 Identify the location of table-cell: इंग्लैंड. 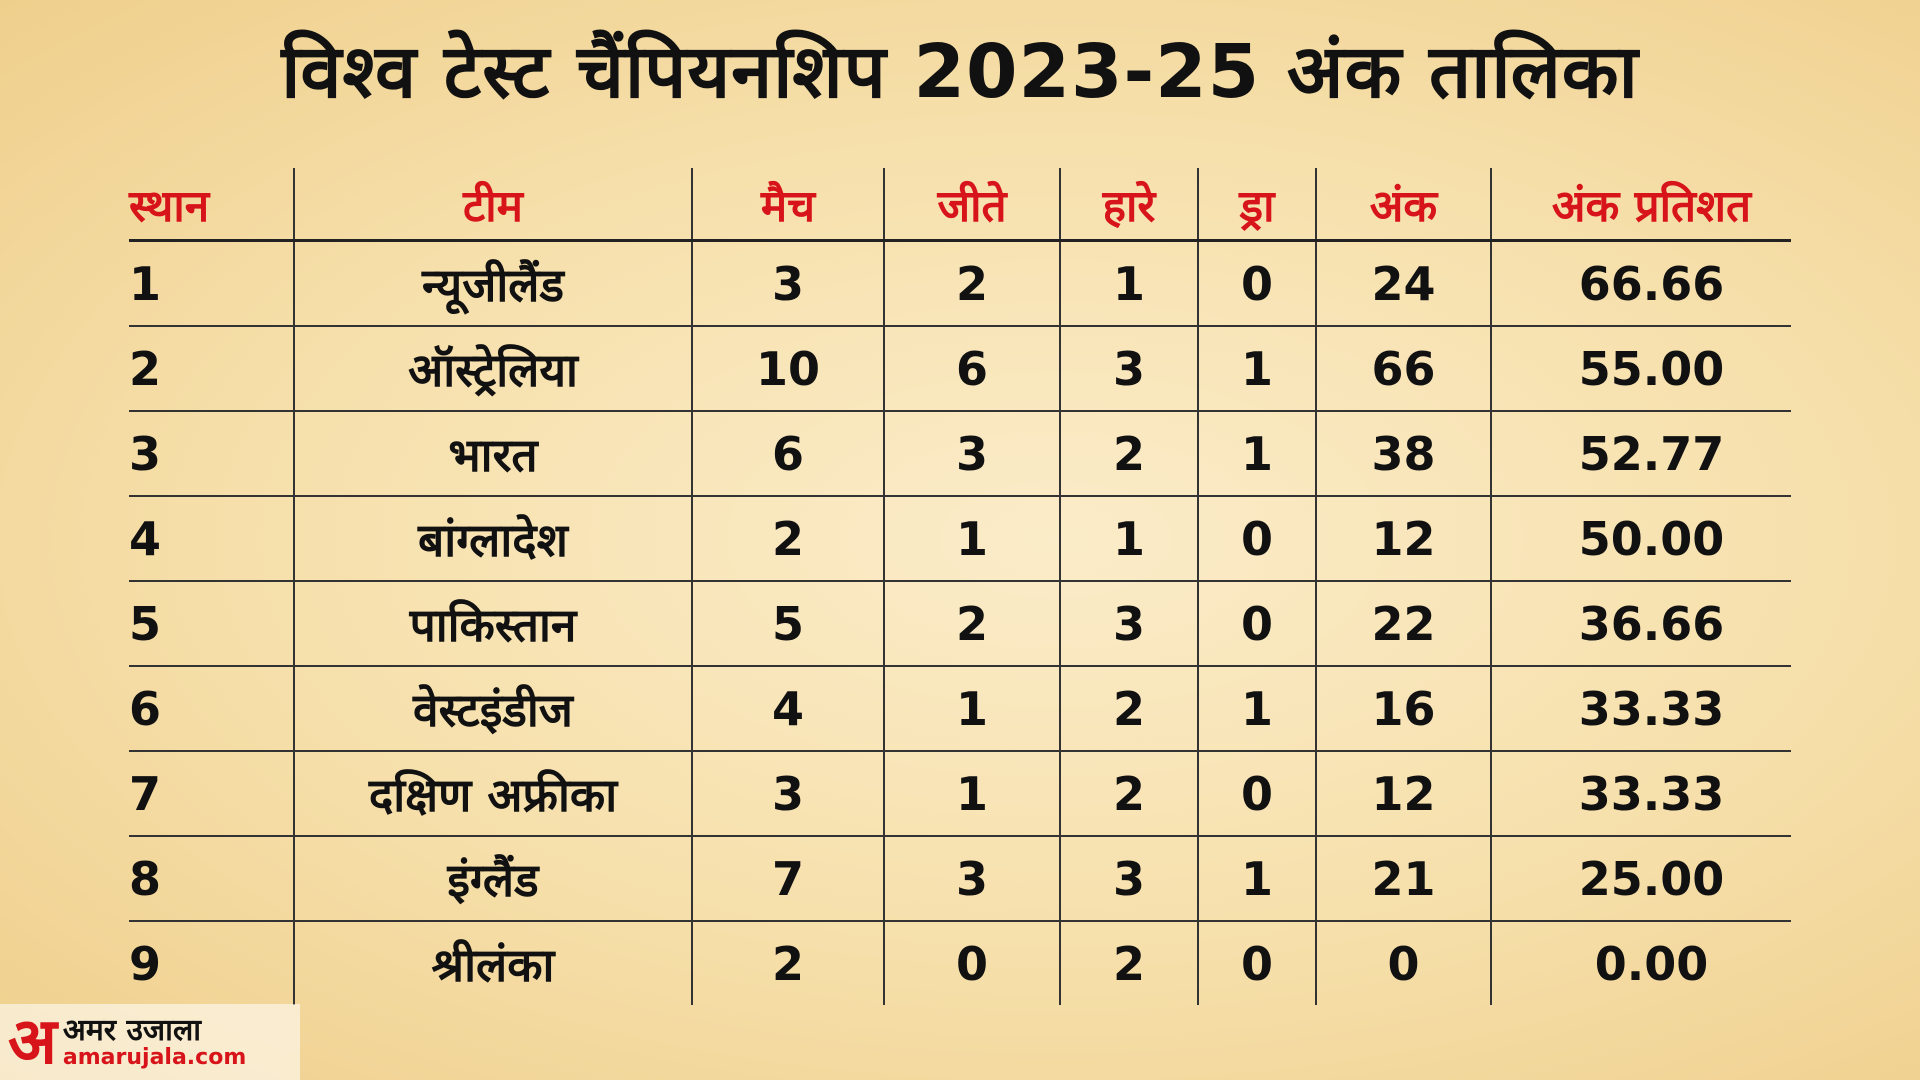
(492, 879).